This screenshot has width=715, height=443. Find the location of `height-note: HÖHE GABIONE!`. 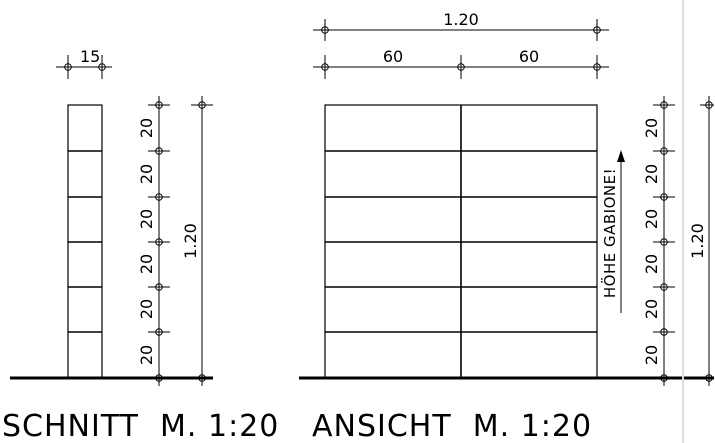

height-note: HÖHE GABIONE! is located at coordinates (612, 231).